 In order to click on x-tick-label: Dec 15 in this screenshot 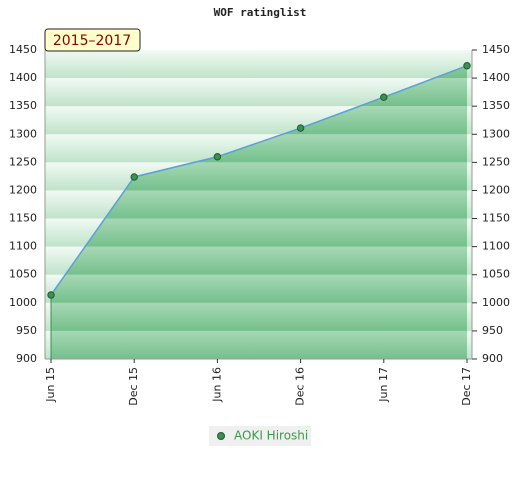, I will do `click(133, 386)`.